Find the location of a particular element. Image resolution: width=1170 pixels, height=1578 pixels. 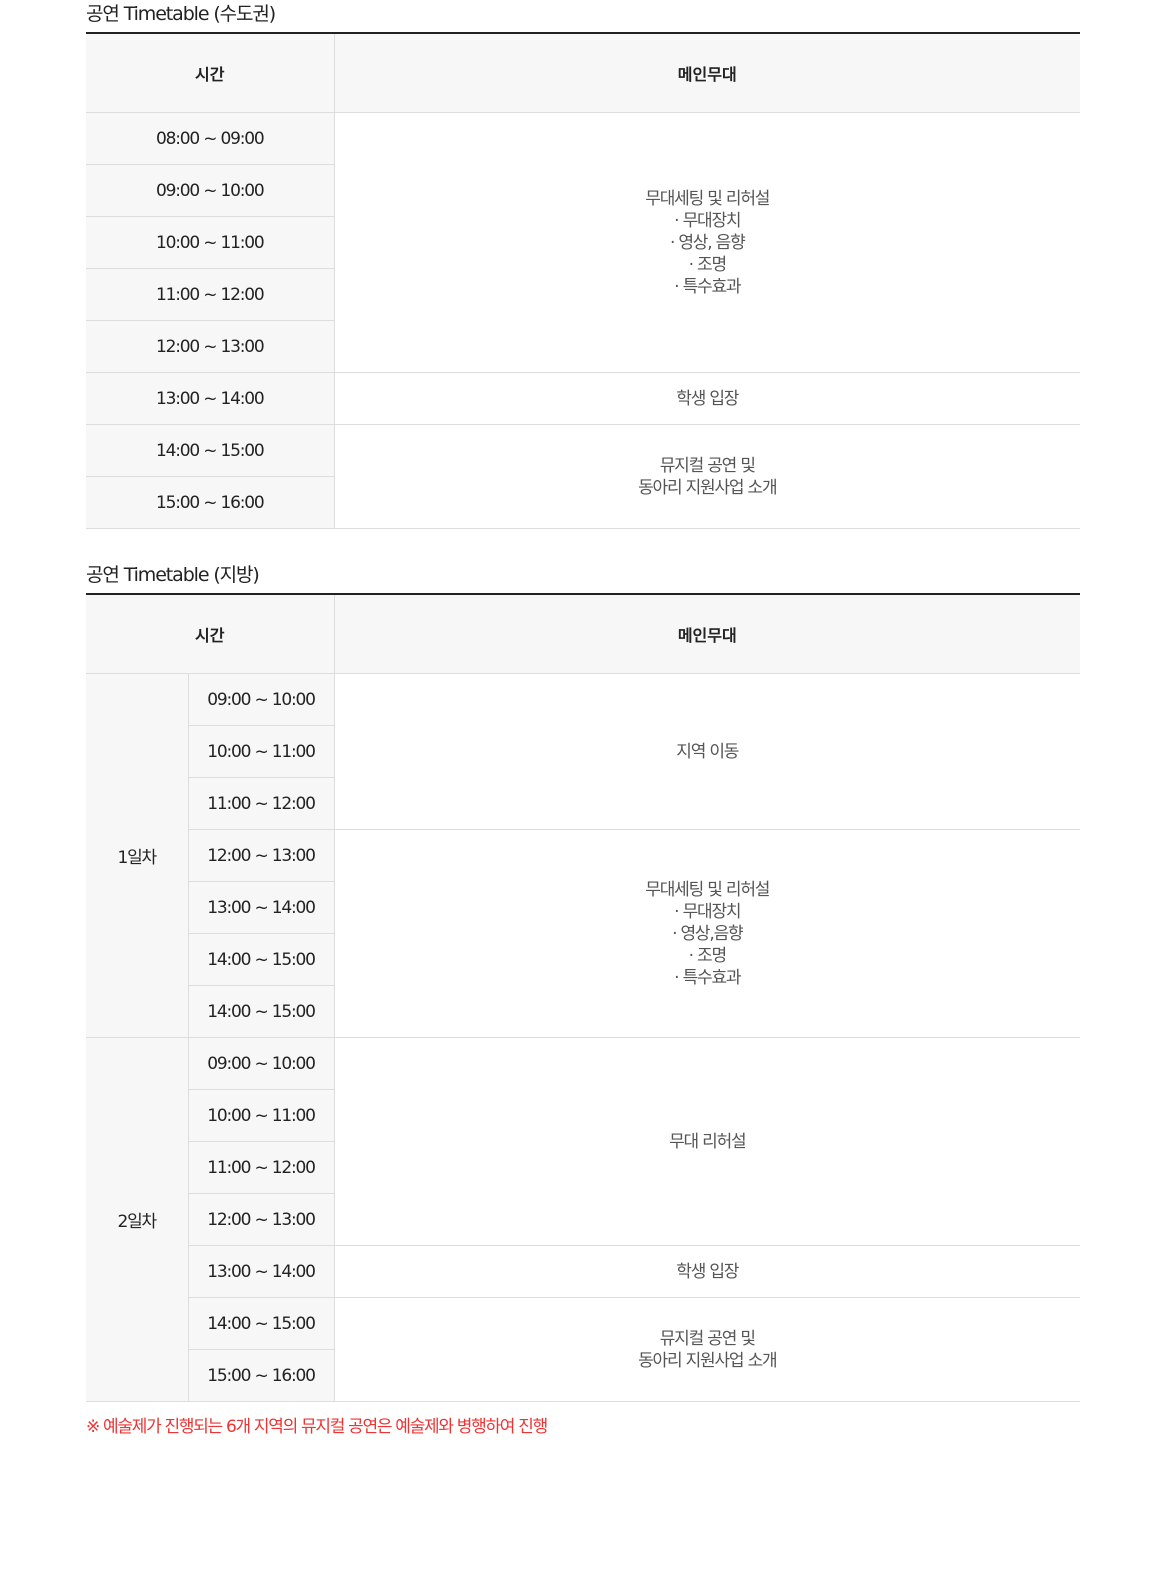

setup-rehearsal-cell: 무대세팅 및 리허설 · 무대장치 · 영상, 음향 · 조명 · 특수효과 is located at coordinates (706, 242).